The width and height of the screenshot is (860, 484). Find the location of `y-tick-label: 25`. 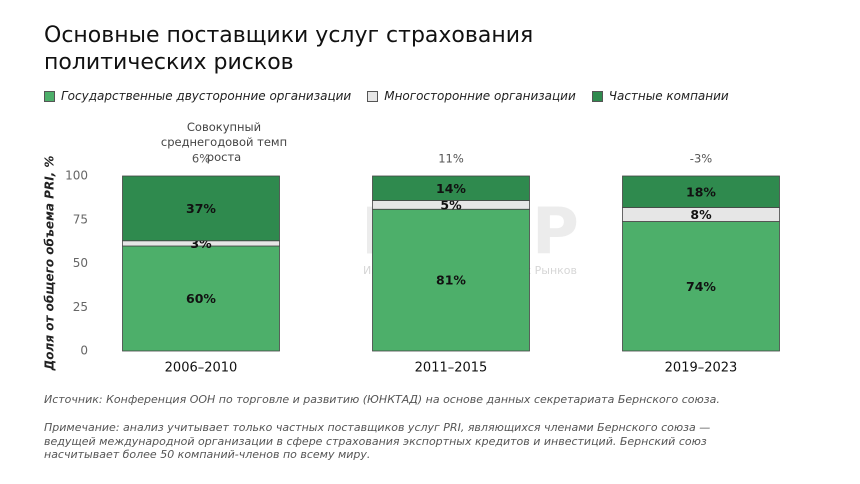

y-tick-label: 25 is located at coordinates (80, 307).